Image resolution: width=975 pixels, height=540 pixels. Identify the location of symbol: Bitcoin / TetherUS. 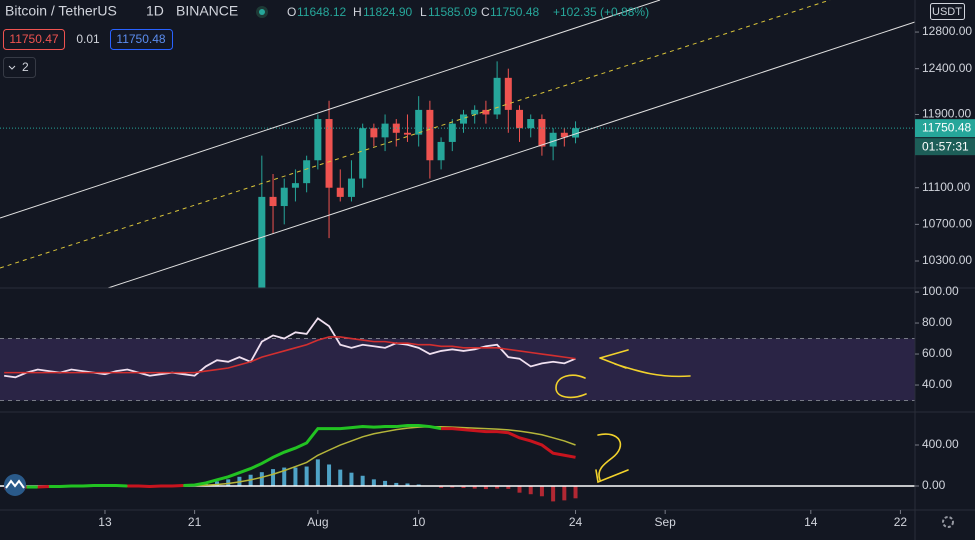
(61, 11).